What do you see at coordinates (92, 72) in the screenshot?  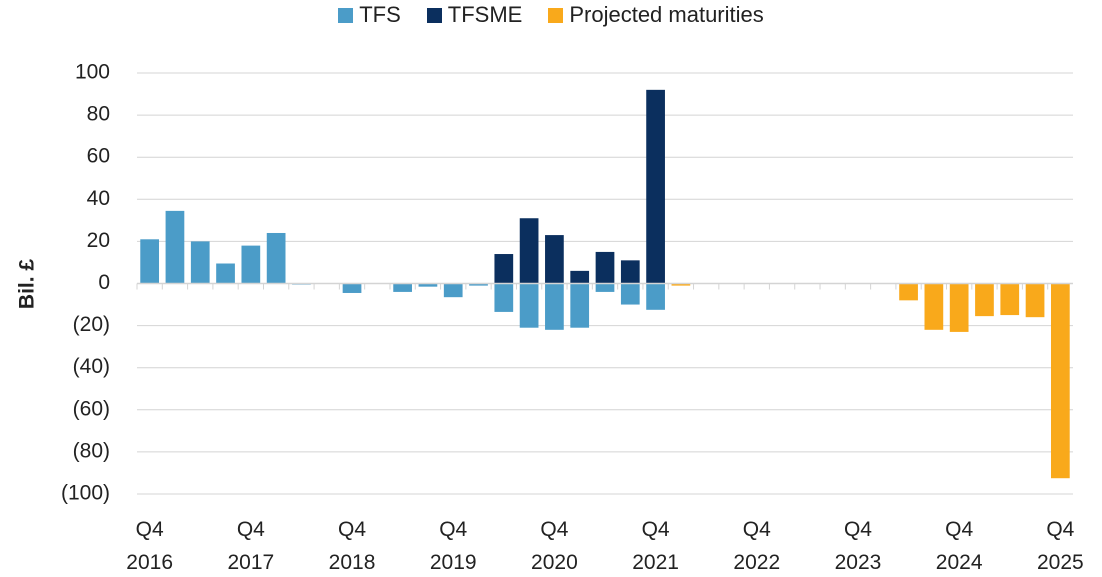 I see `y-tick-label: 100` at bounding box center [92, 72].